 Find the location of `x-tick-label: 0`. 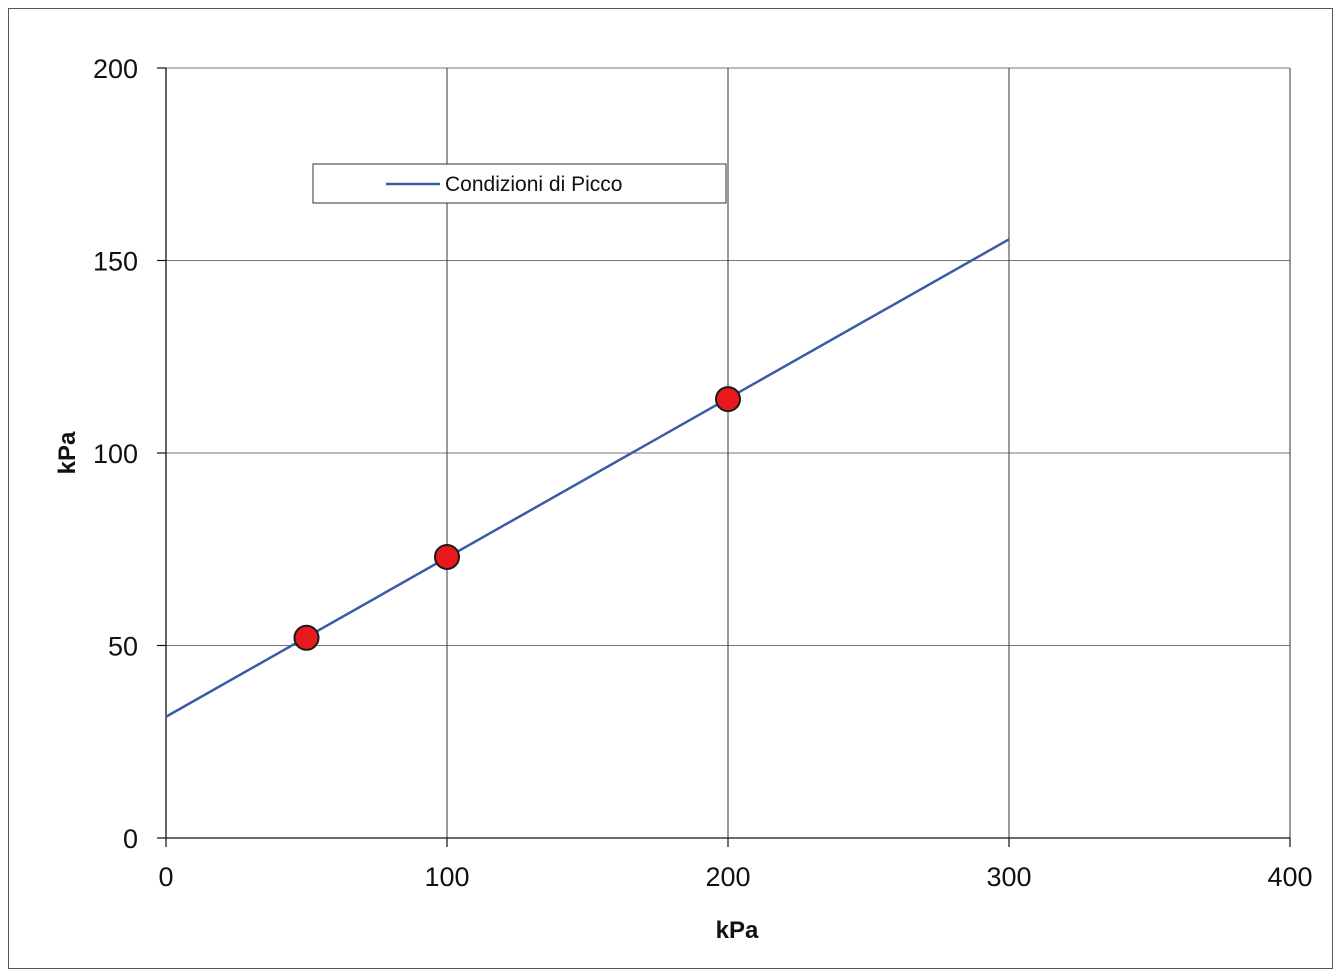

x-tick-label: 0 is located at coordinates (165, 877).